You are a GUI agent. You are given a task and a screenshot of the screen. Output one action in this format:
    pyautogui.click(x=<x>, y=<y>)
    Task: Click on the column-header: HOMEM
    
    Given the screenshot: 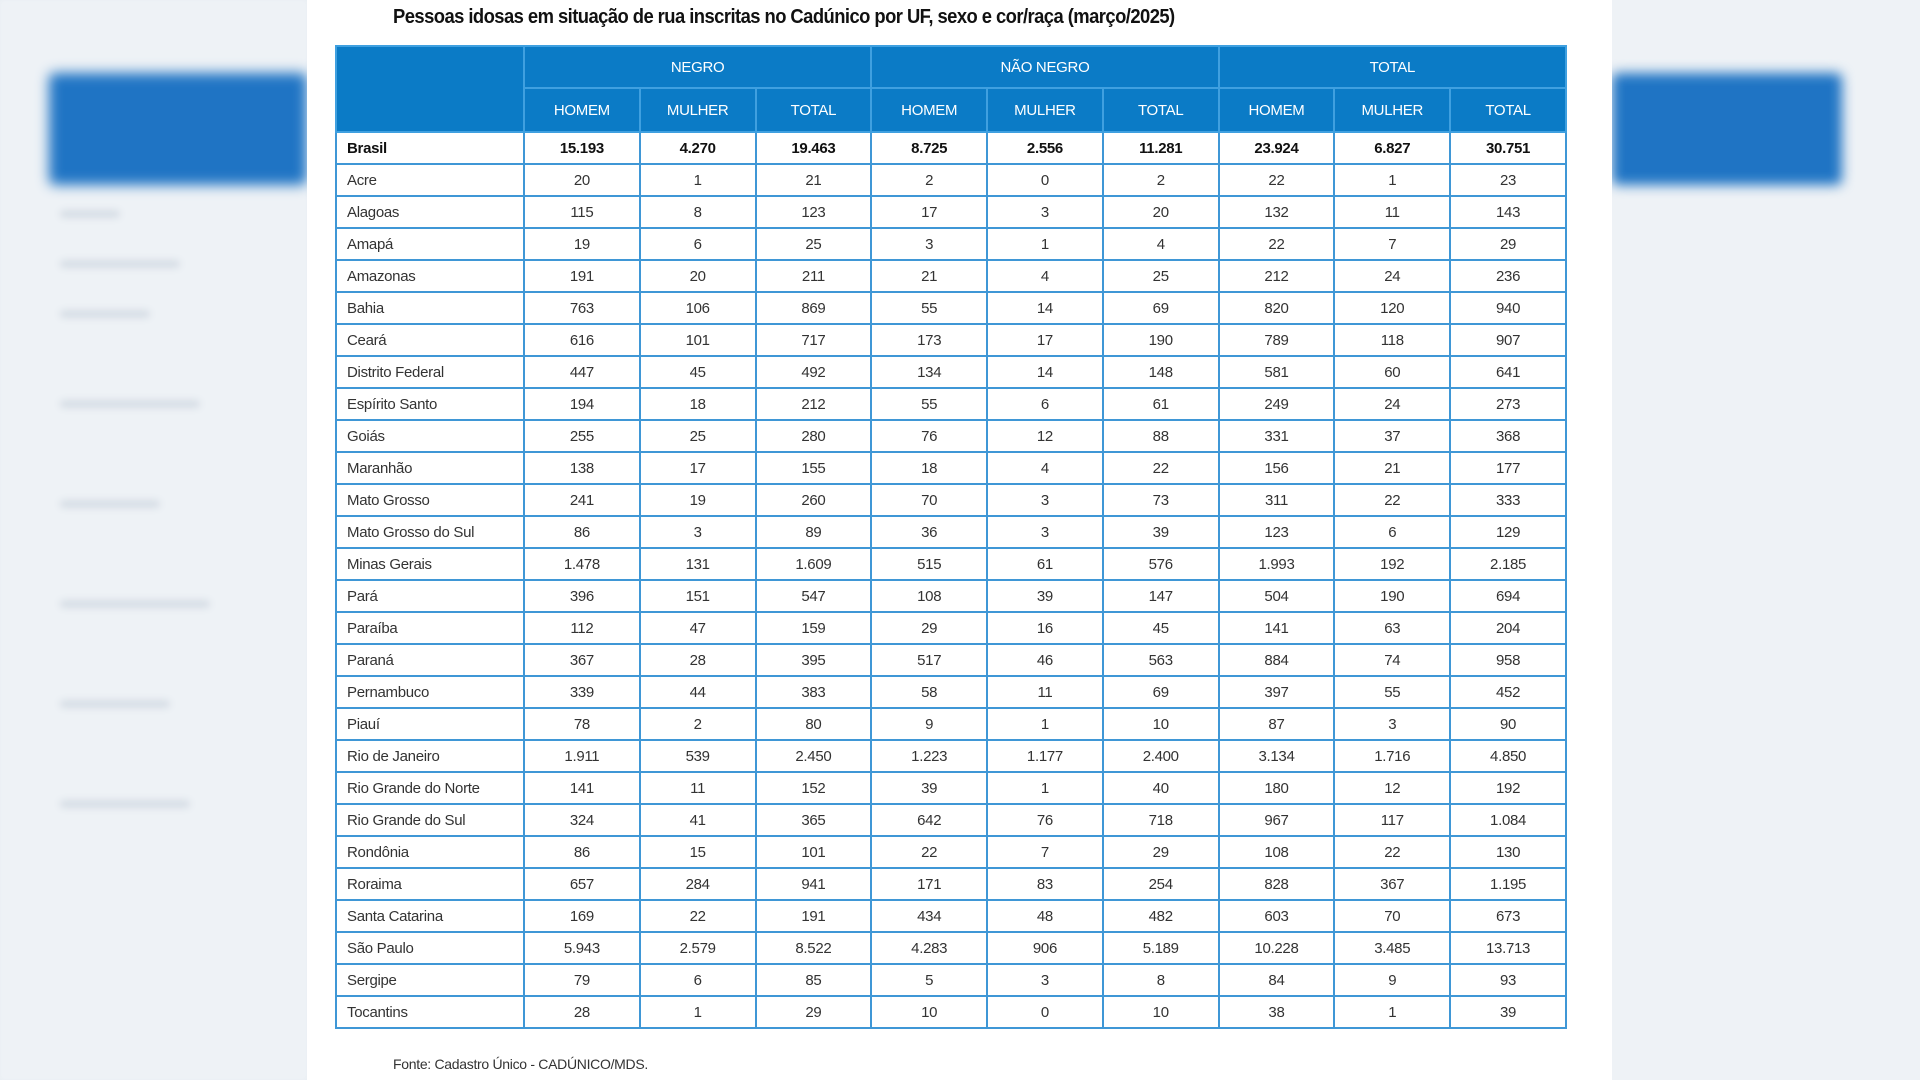 What is the action you would take?
    pyautogui.click(x=1276, y=110)
    